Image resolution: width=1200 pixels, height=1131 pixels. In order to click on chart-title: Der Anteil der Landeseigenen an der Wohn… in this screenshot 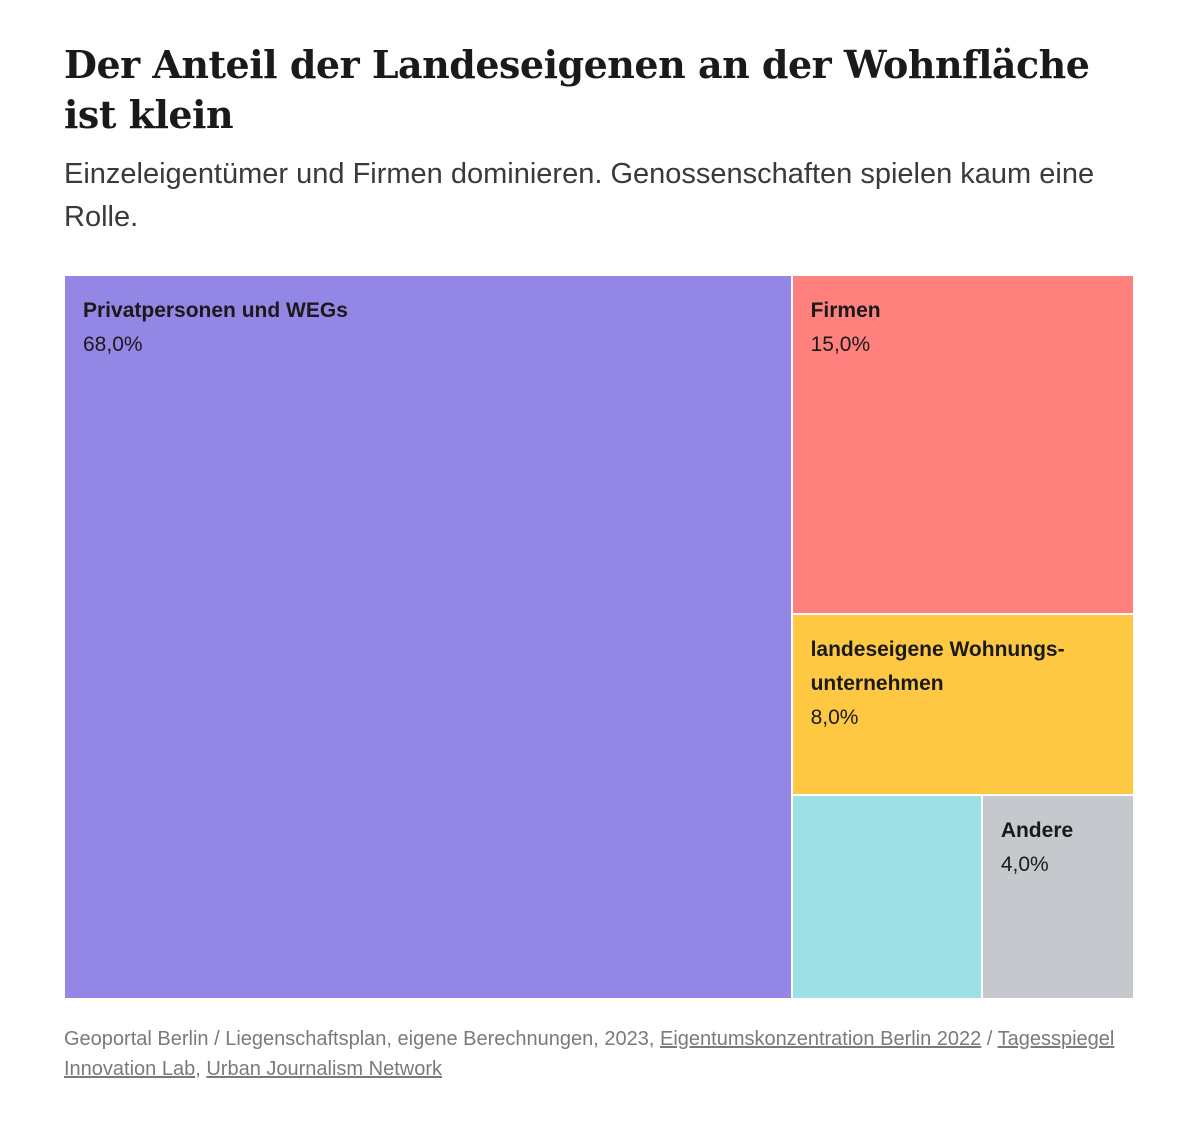, I will do `click(577, 89)`.